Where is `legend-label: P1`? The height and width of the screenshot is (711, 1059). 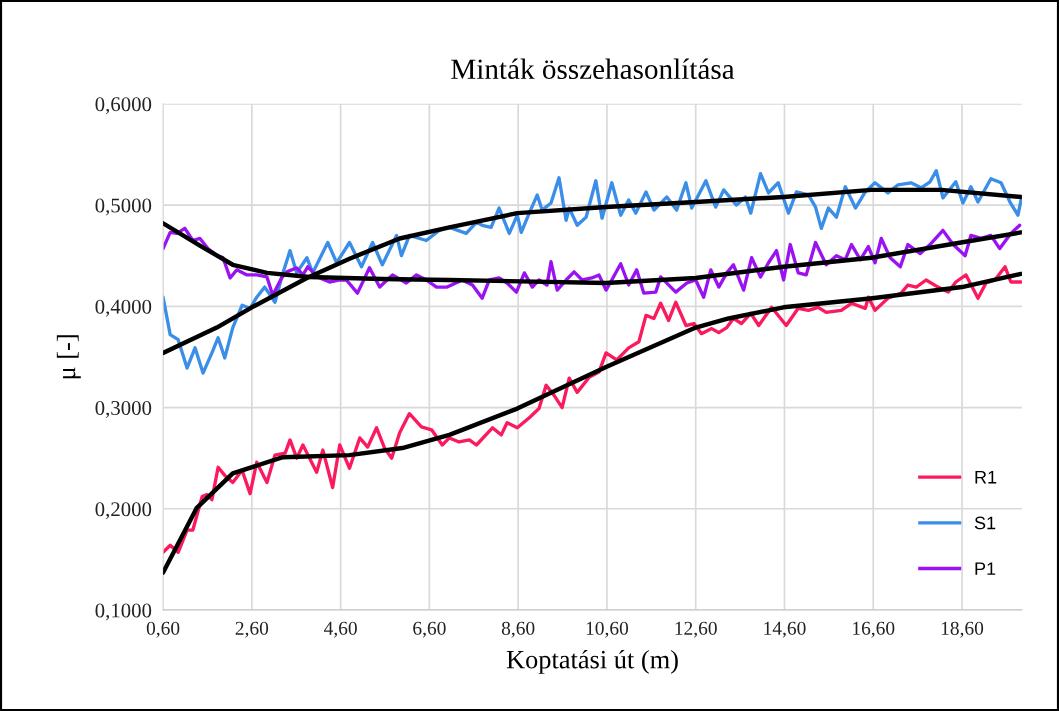 legend-label: P1 is located at coordinates (985, 568).